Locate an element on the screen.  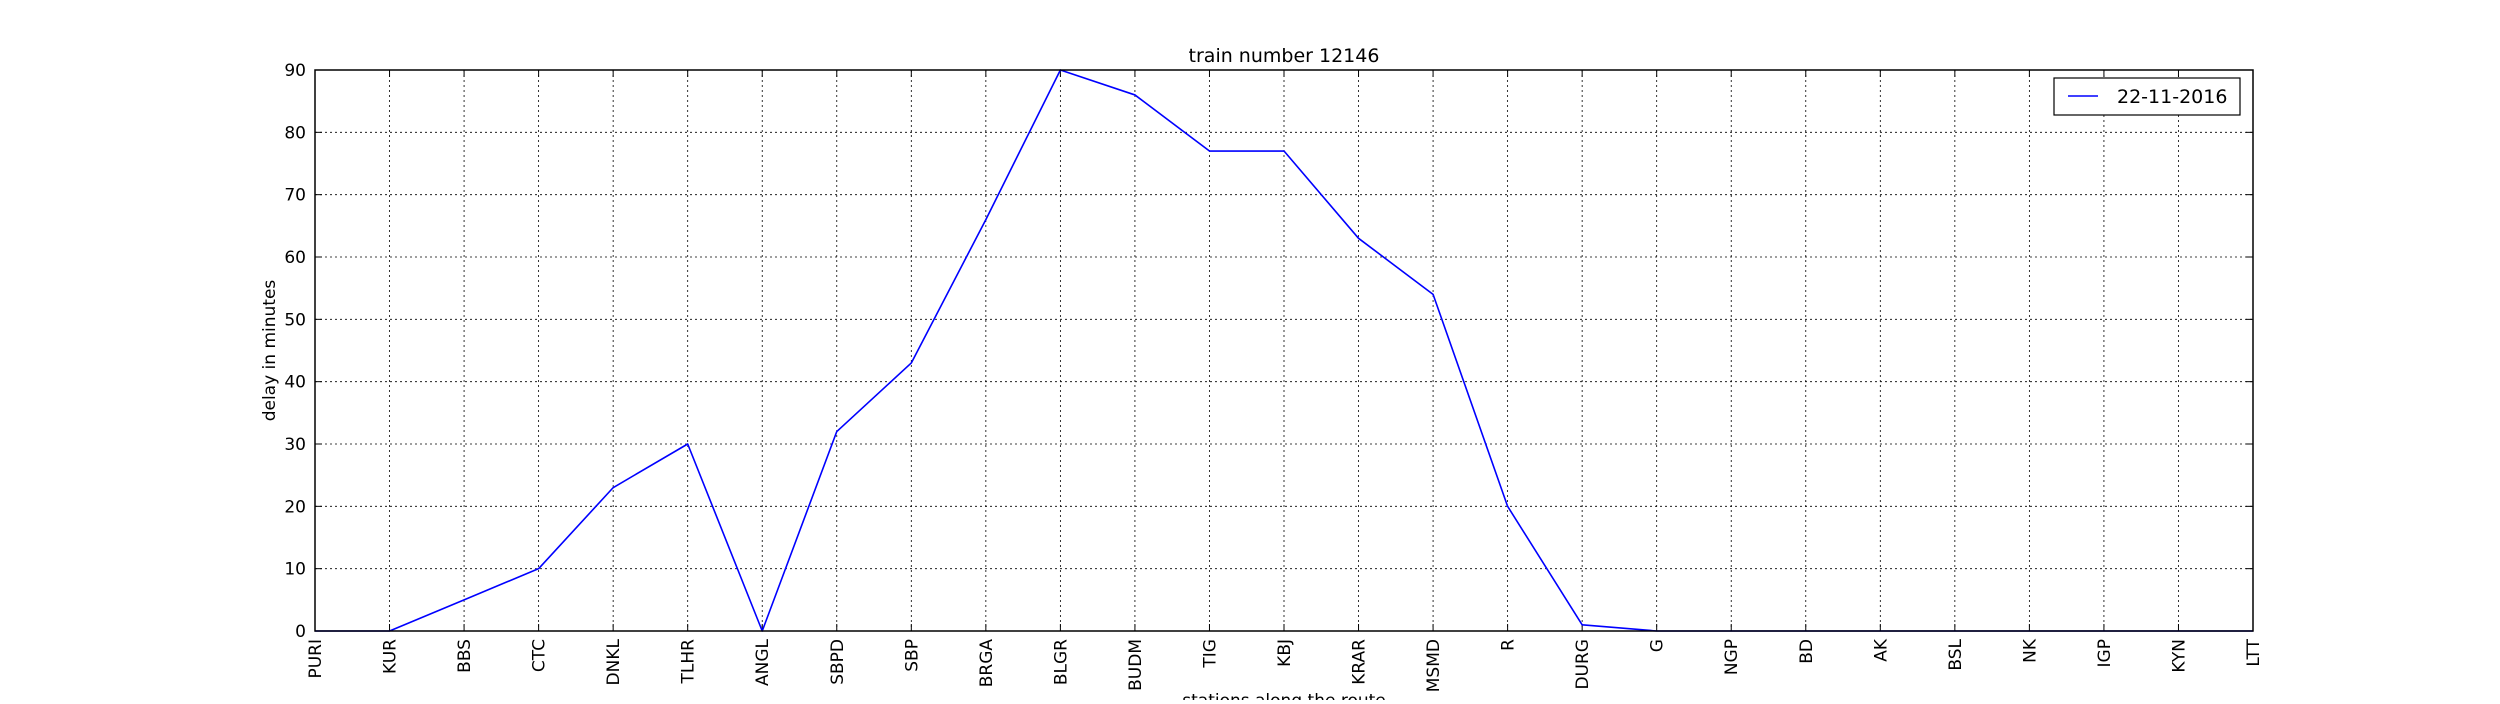
y-tick-label: 40 is located at coordinates (295, 383).